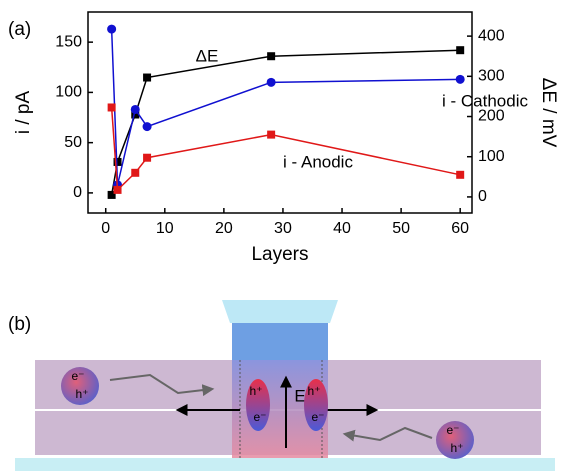 The height and width of the screenshot is (471, 566). Describe the element at coordinates (165, 228) in the screenshot. I see `x-tick-label: 10` at that location.